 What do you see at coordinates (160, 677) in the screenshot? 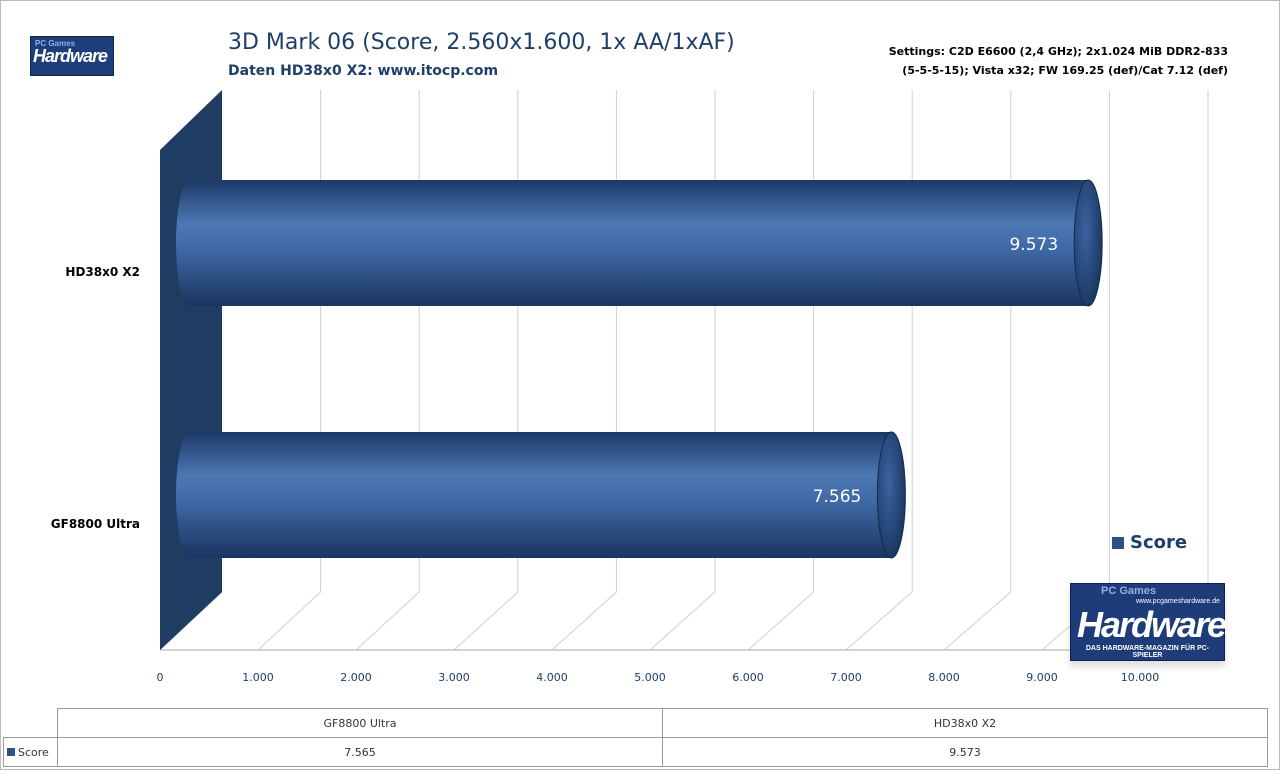
I see `x-tick-label: 0` at bounding box center [160, 677].